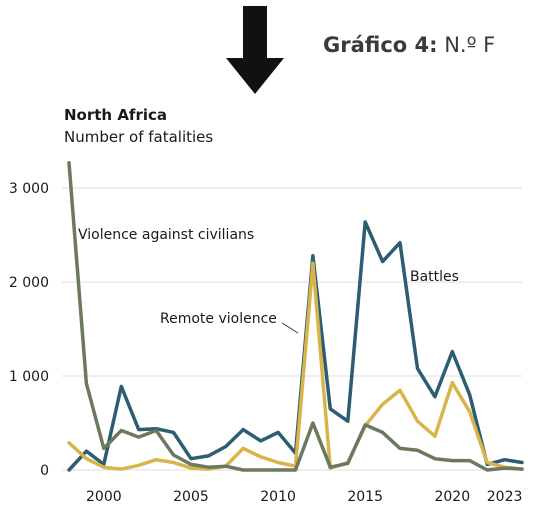 Image resolution: width=533 pixels, height=508 pixels. What do you see at coordinates (470, 45) in the screenshot?
I see `figure-caption-text: N.º F` at bounding box center [470, 45].